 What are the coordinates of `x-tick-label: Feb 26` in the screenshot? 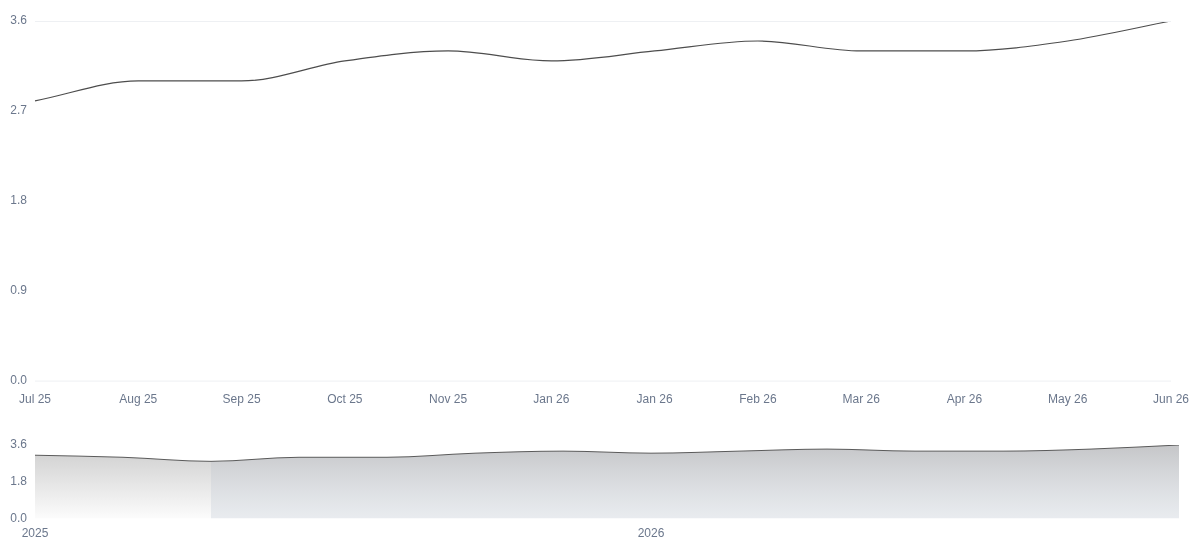 It's located at (758, 399).